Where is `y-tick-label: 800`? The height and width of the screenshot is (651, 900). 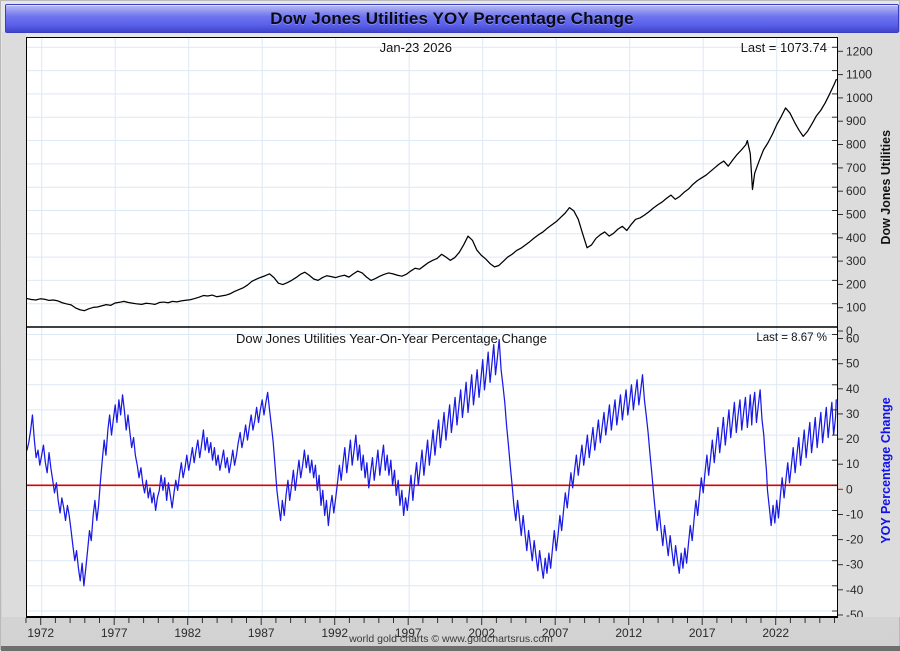 y-tick-label: 800 is located at coordinates (856, 145).